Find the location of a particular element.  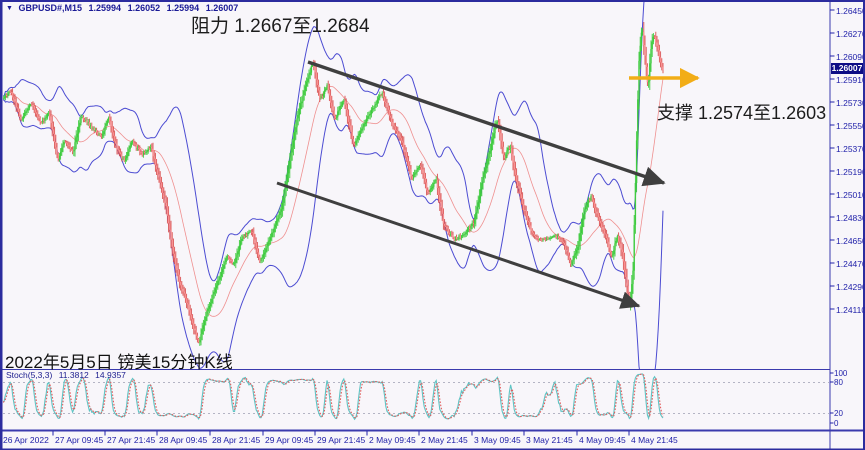

lower-trendline is located at coordinates (458, 245).